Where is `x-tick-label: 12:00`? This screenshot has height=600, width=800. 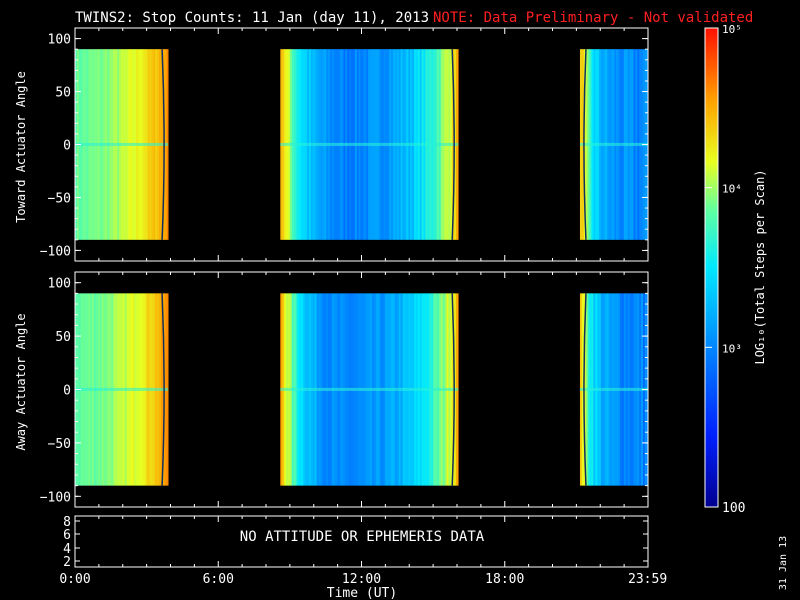 x-tick-label: 12:00 is located at coordinates (361, 579).